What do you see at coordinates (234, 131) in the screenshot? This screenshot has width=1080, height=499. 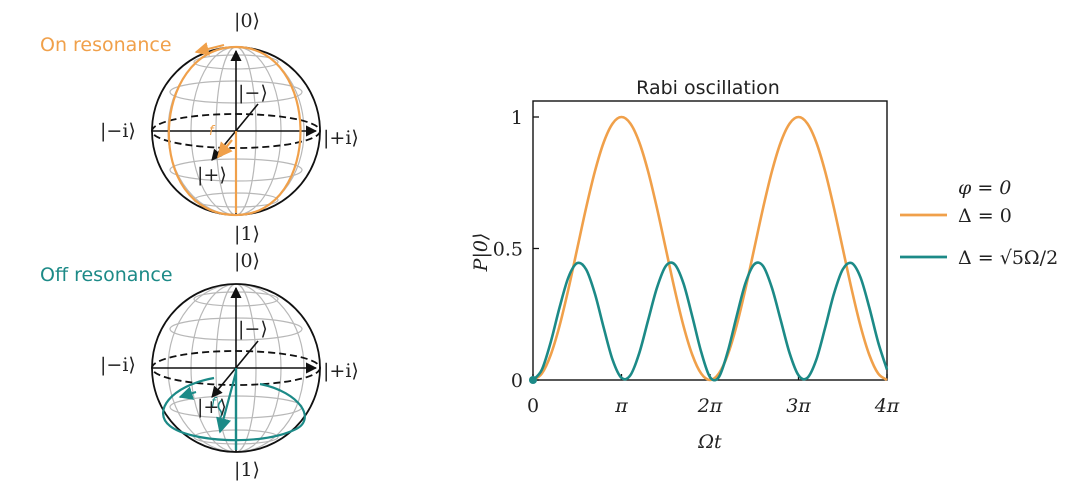 I see `rabi-trajectory-on-resonance` at bounding box center [234, 131].